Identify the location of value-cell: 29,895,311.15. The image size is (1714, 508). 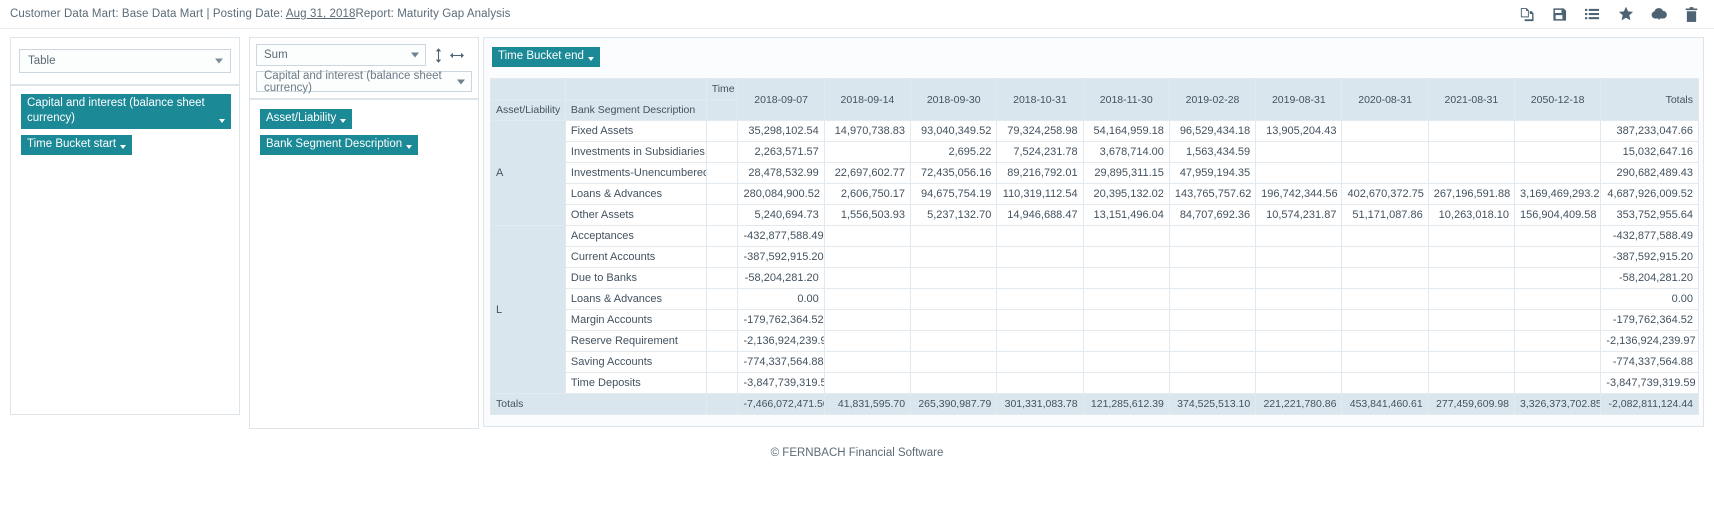
(1126, 173).